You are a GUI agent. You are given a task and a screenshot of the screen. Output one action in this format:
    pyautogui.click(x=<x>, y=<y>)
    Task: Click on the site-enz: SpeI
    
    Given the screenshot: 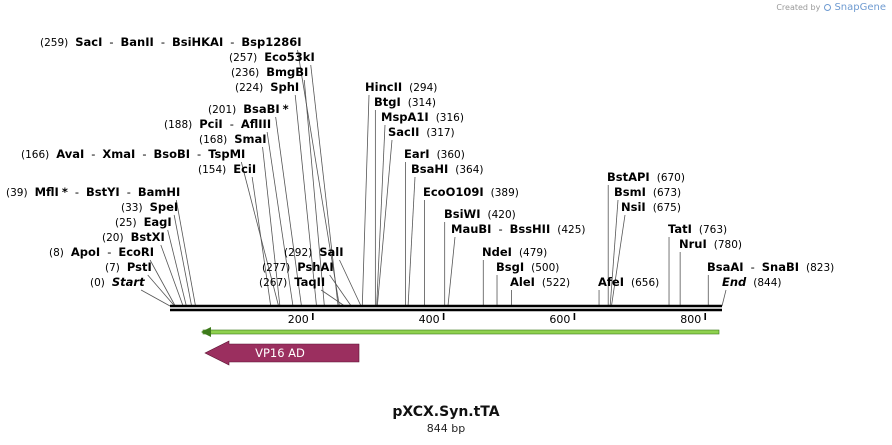 What is the action you would take?
    pyautogui.click(x=164, y=207)
    